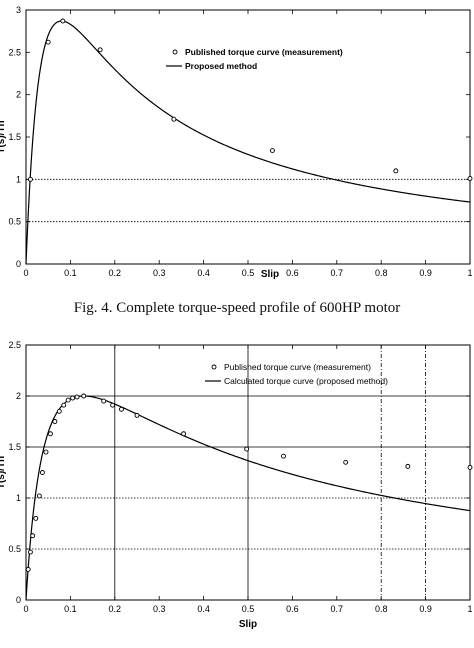 The height and width of the screenshot is (648, 474). What do you see at coordinates (221, 66) in the screenshot?
I see `legend-label-line: Proposed method` at bounding box center [221, 66].